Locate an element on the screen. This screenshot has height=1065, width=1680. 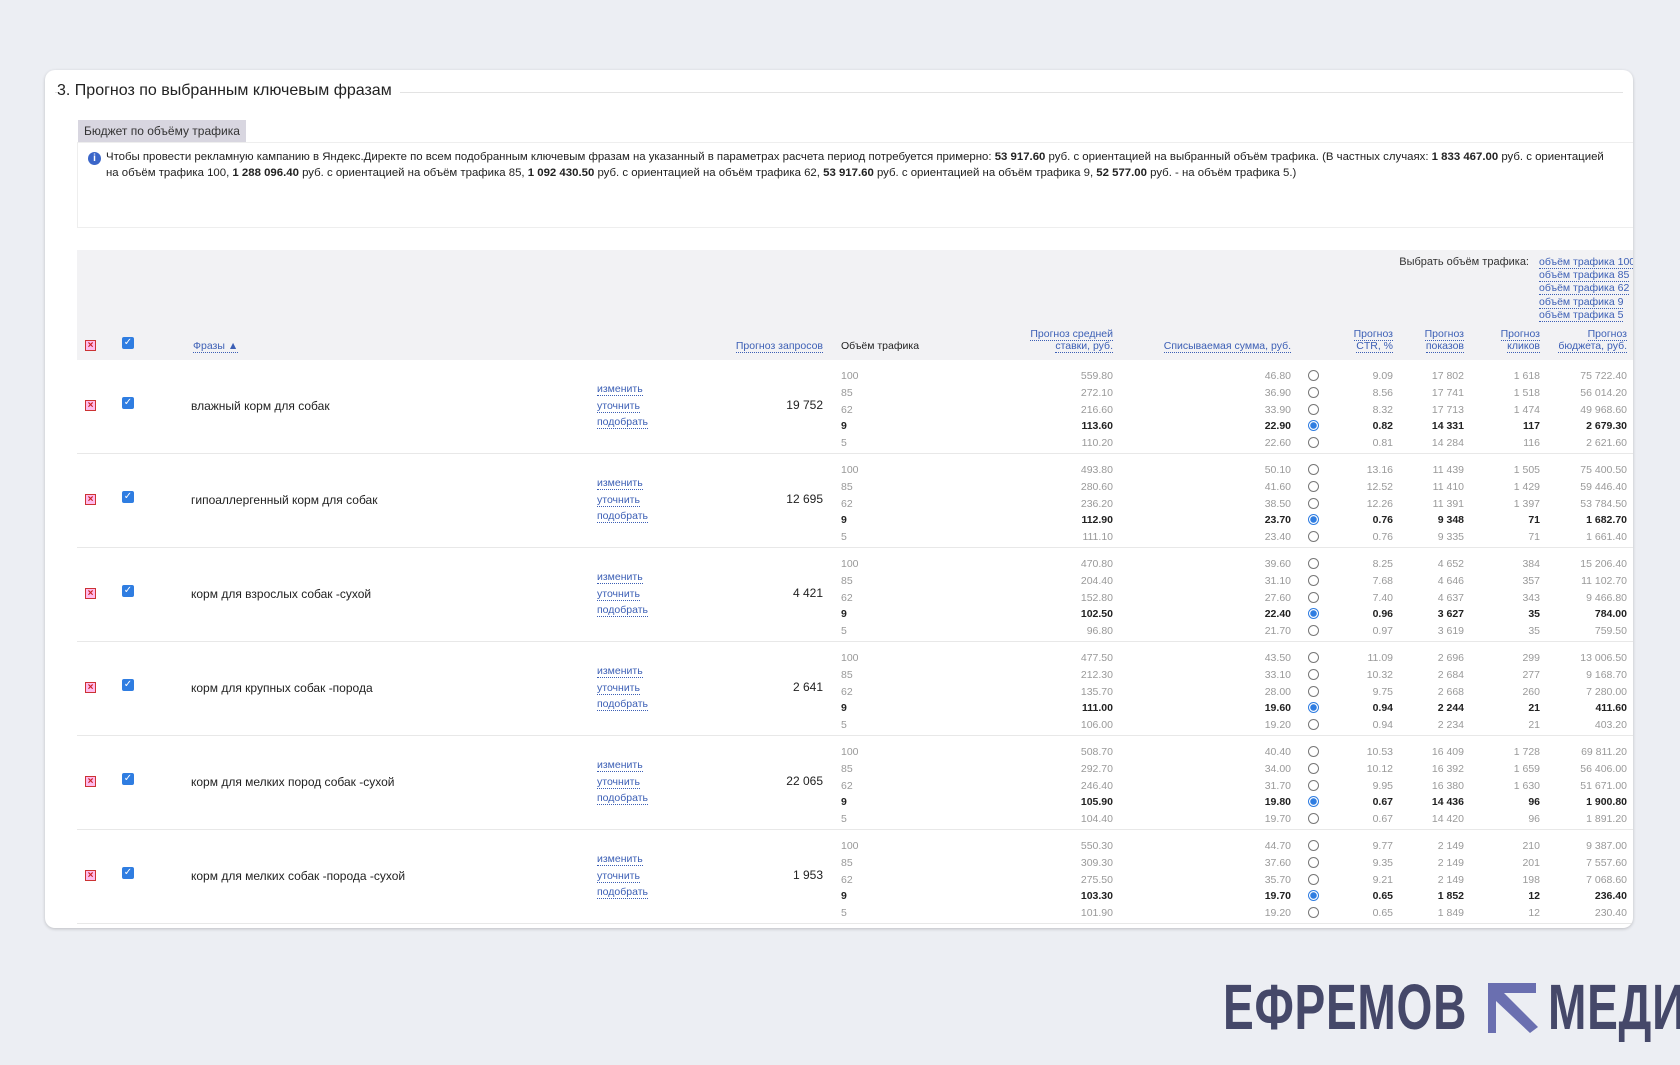
sort-charge: Списываемая сумма, руб. is located at coordinates (1227, 346).